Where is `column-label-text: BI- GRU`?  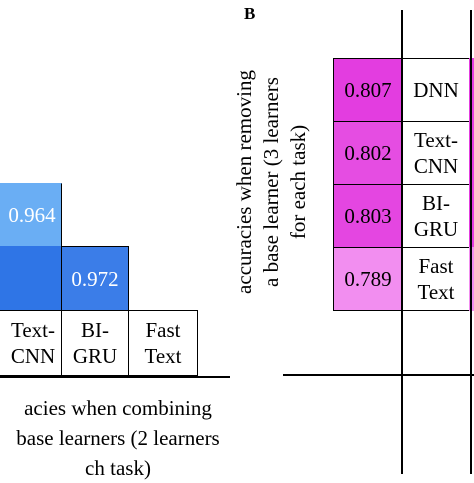
column-label-text: BI- GRU is located at coordinates (95, 343).